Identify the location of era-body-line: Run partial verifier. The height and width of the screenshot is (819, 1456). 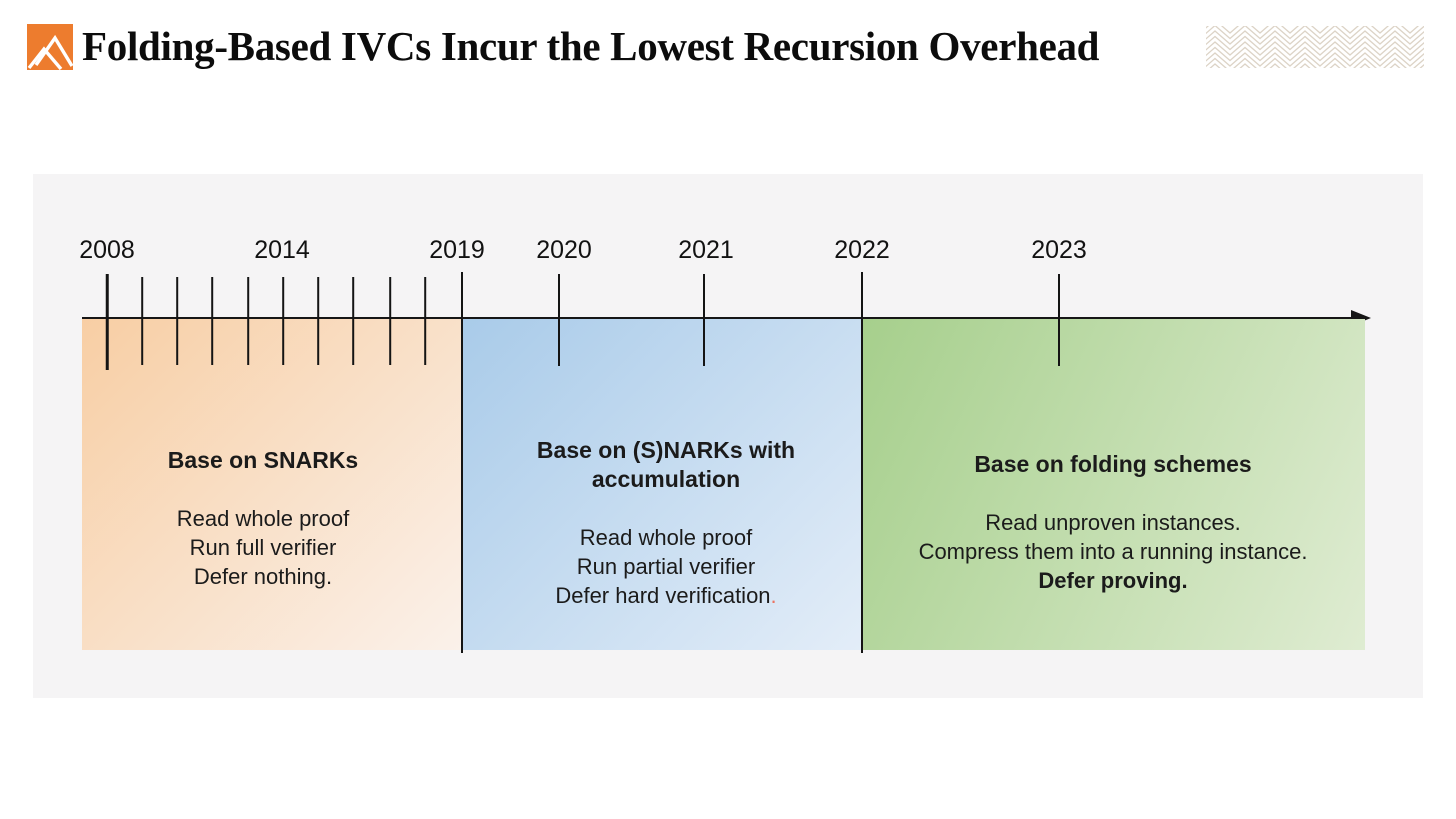
(666, 566).